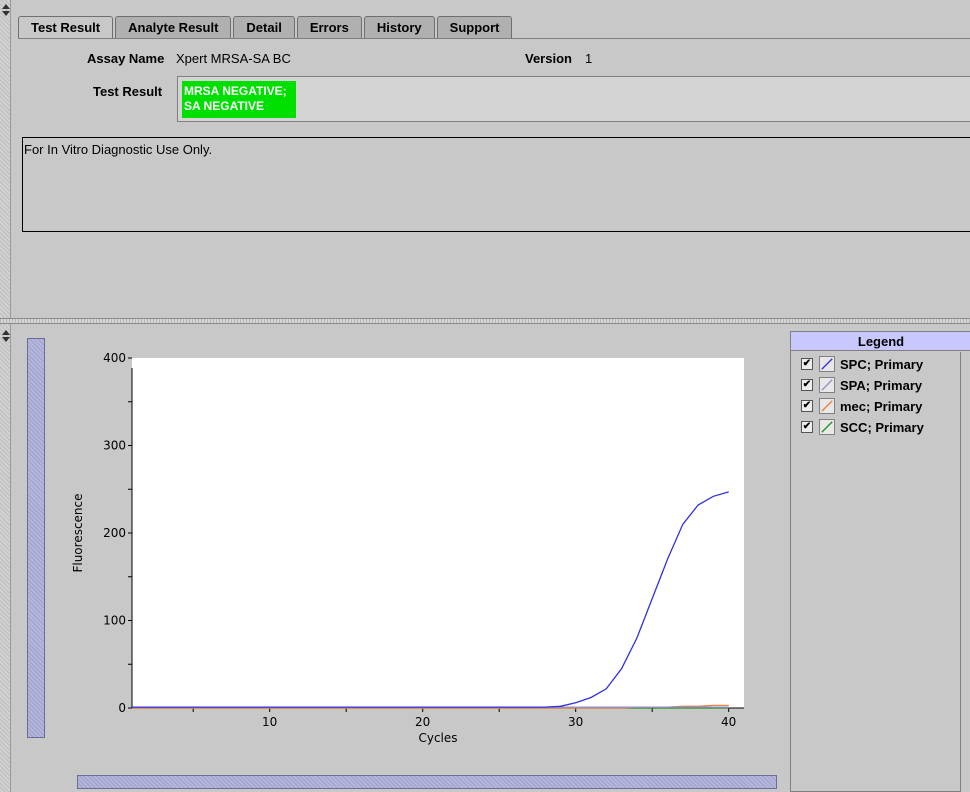 This screenshot has width=970, height=792. What do you see at coordinates (224, 106) in the screenshot?
I see `test-result-line-2: SA NEGATIVE` at bounding box center [224, 106].